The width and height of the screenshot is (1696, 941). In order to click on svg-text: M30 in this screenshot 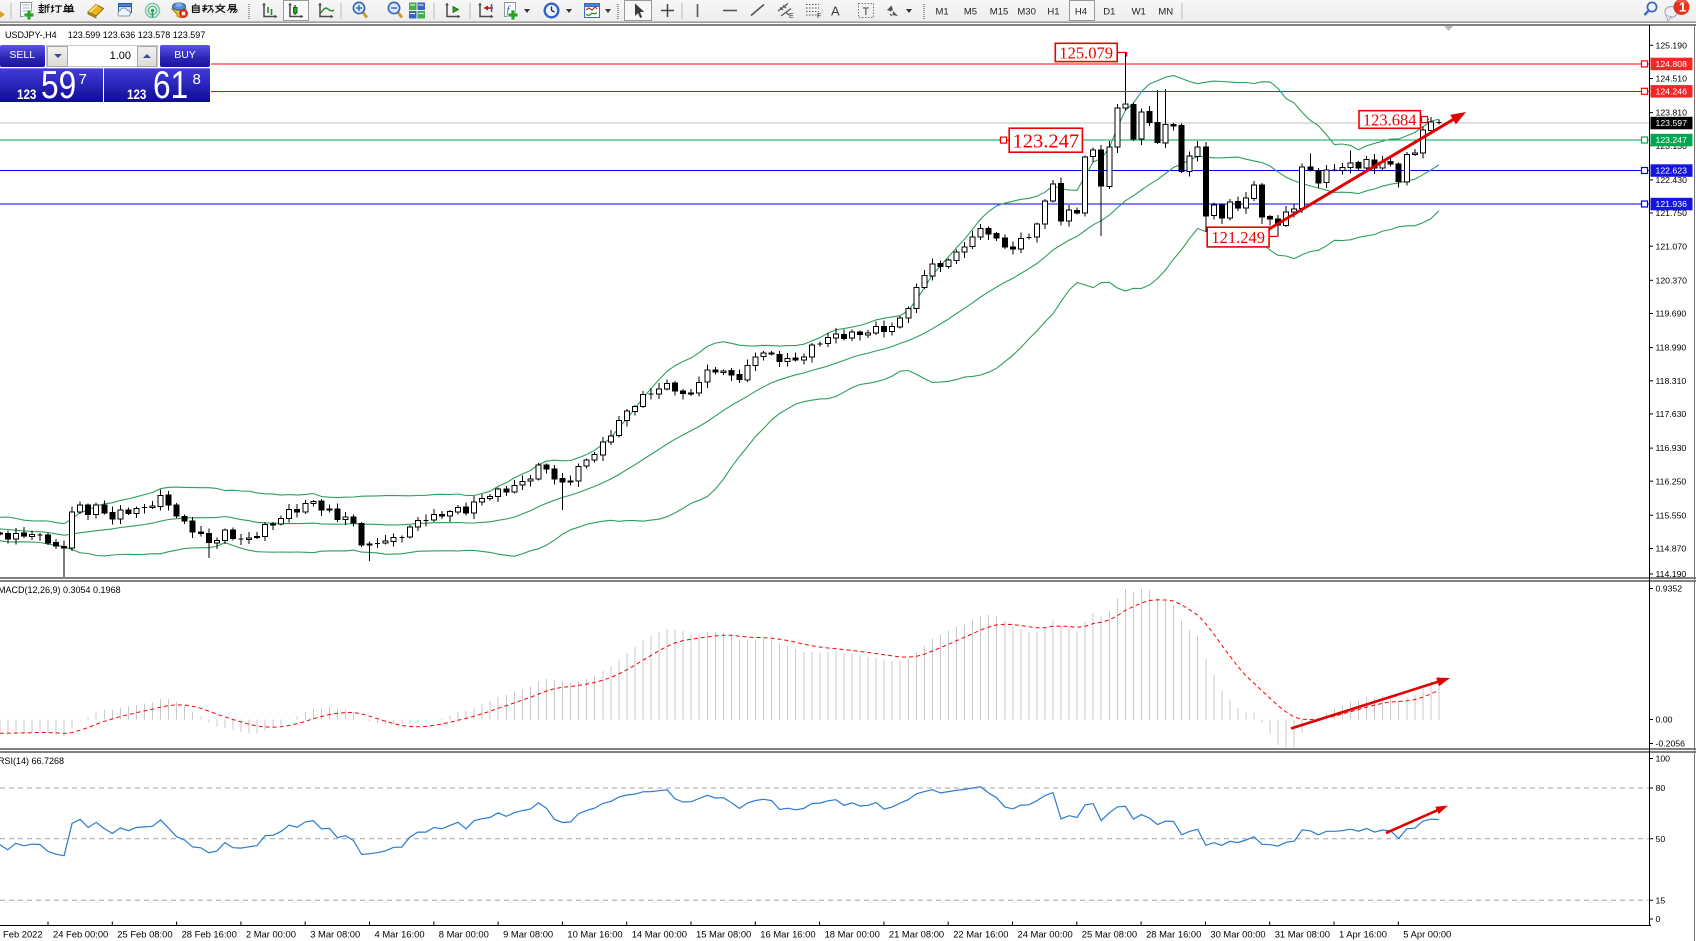, I will do `click(1026, 12)`.